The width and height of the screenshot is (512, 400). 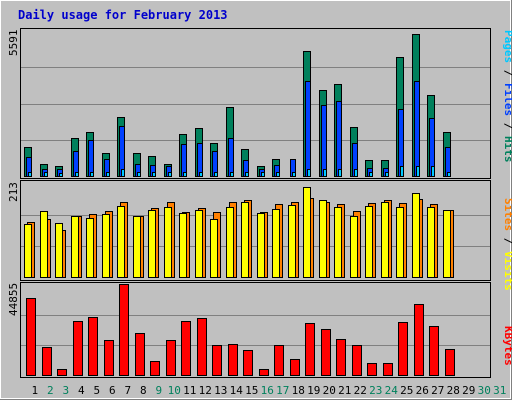 I want to click on right-axis-label: Pages / Files / Hits, so click(x=507, y=96).